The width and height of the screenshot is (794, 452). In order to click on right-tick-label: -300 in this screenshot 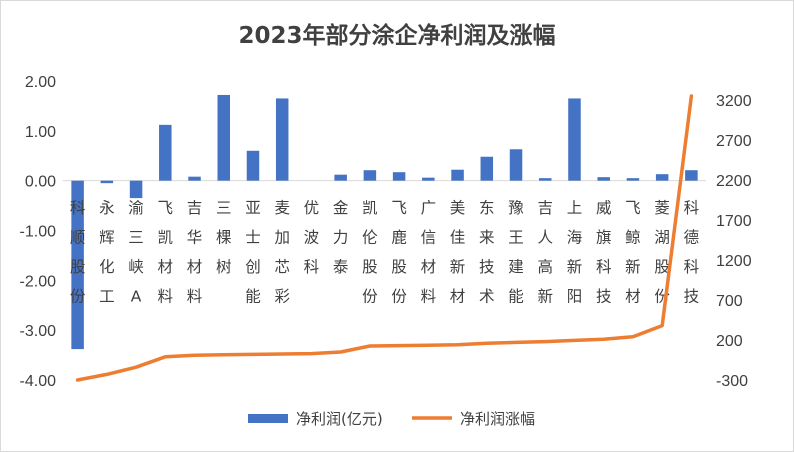, I will do `click(732, 381)`.